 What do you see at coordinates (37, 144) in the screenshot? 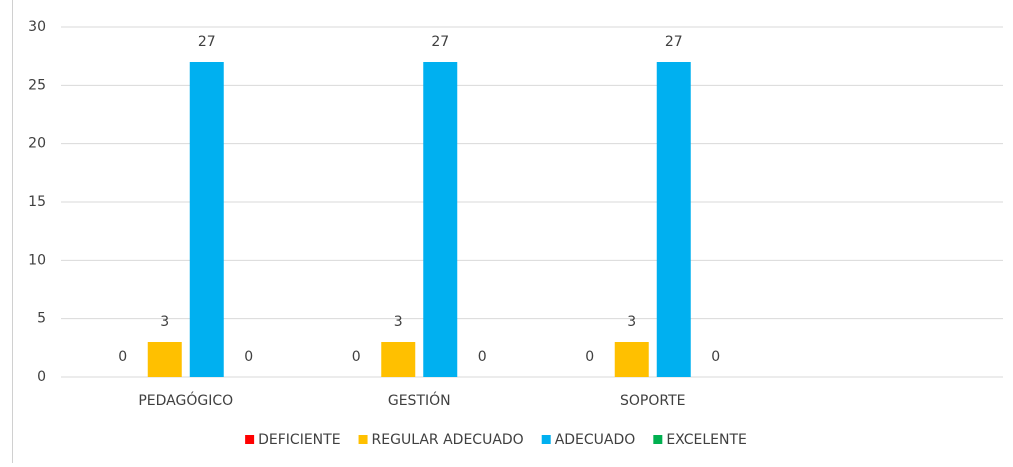
I see `y-tick-label: 20` at bounding box center [37, 144].